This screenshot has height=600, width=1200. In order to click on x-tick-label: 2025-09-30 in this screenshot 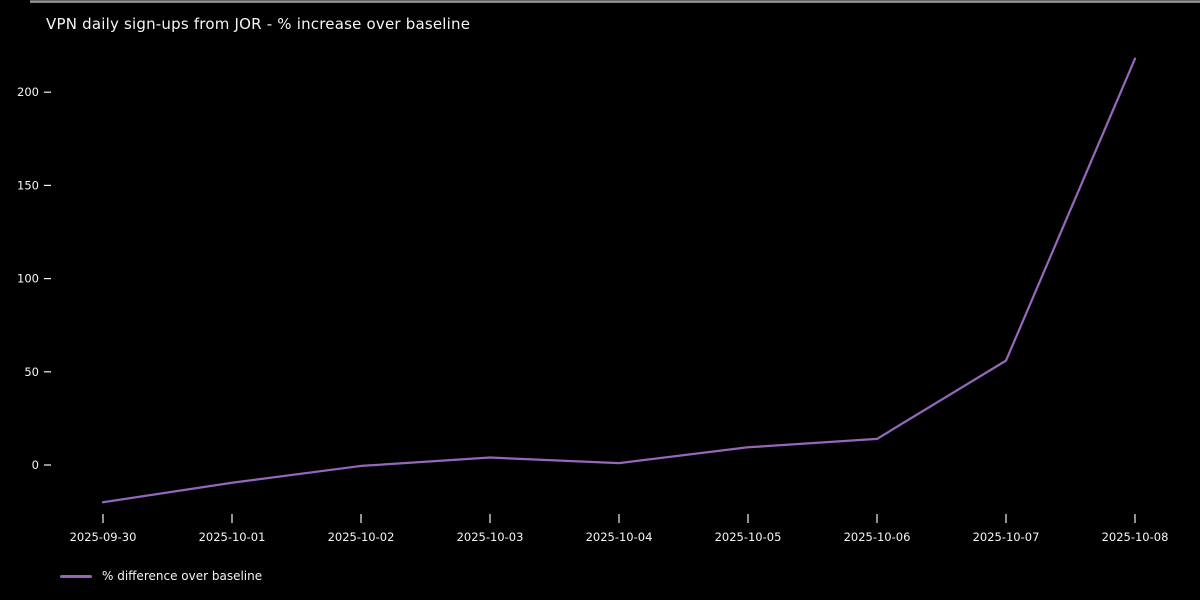, I will do `click(103, 537)`.